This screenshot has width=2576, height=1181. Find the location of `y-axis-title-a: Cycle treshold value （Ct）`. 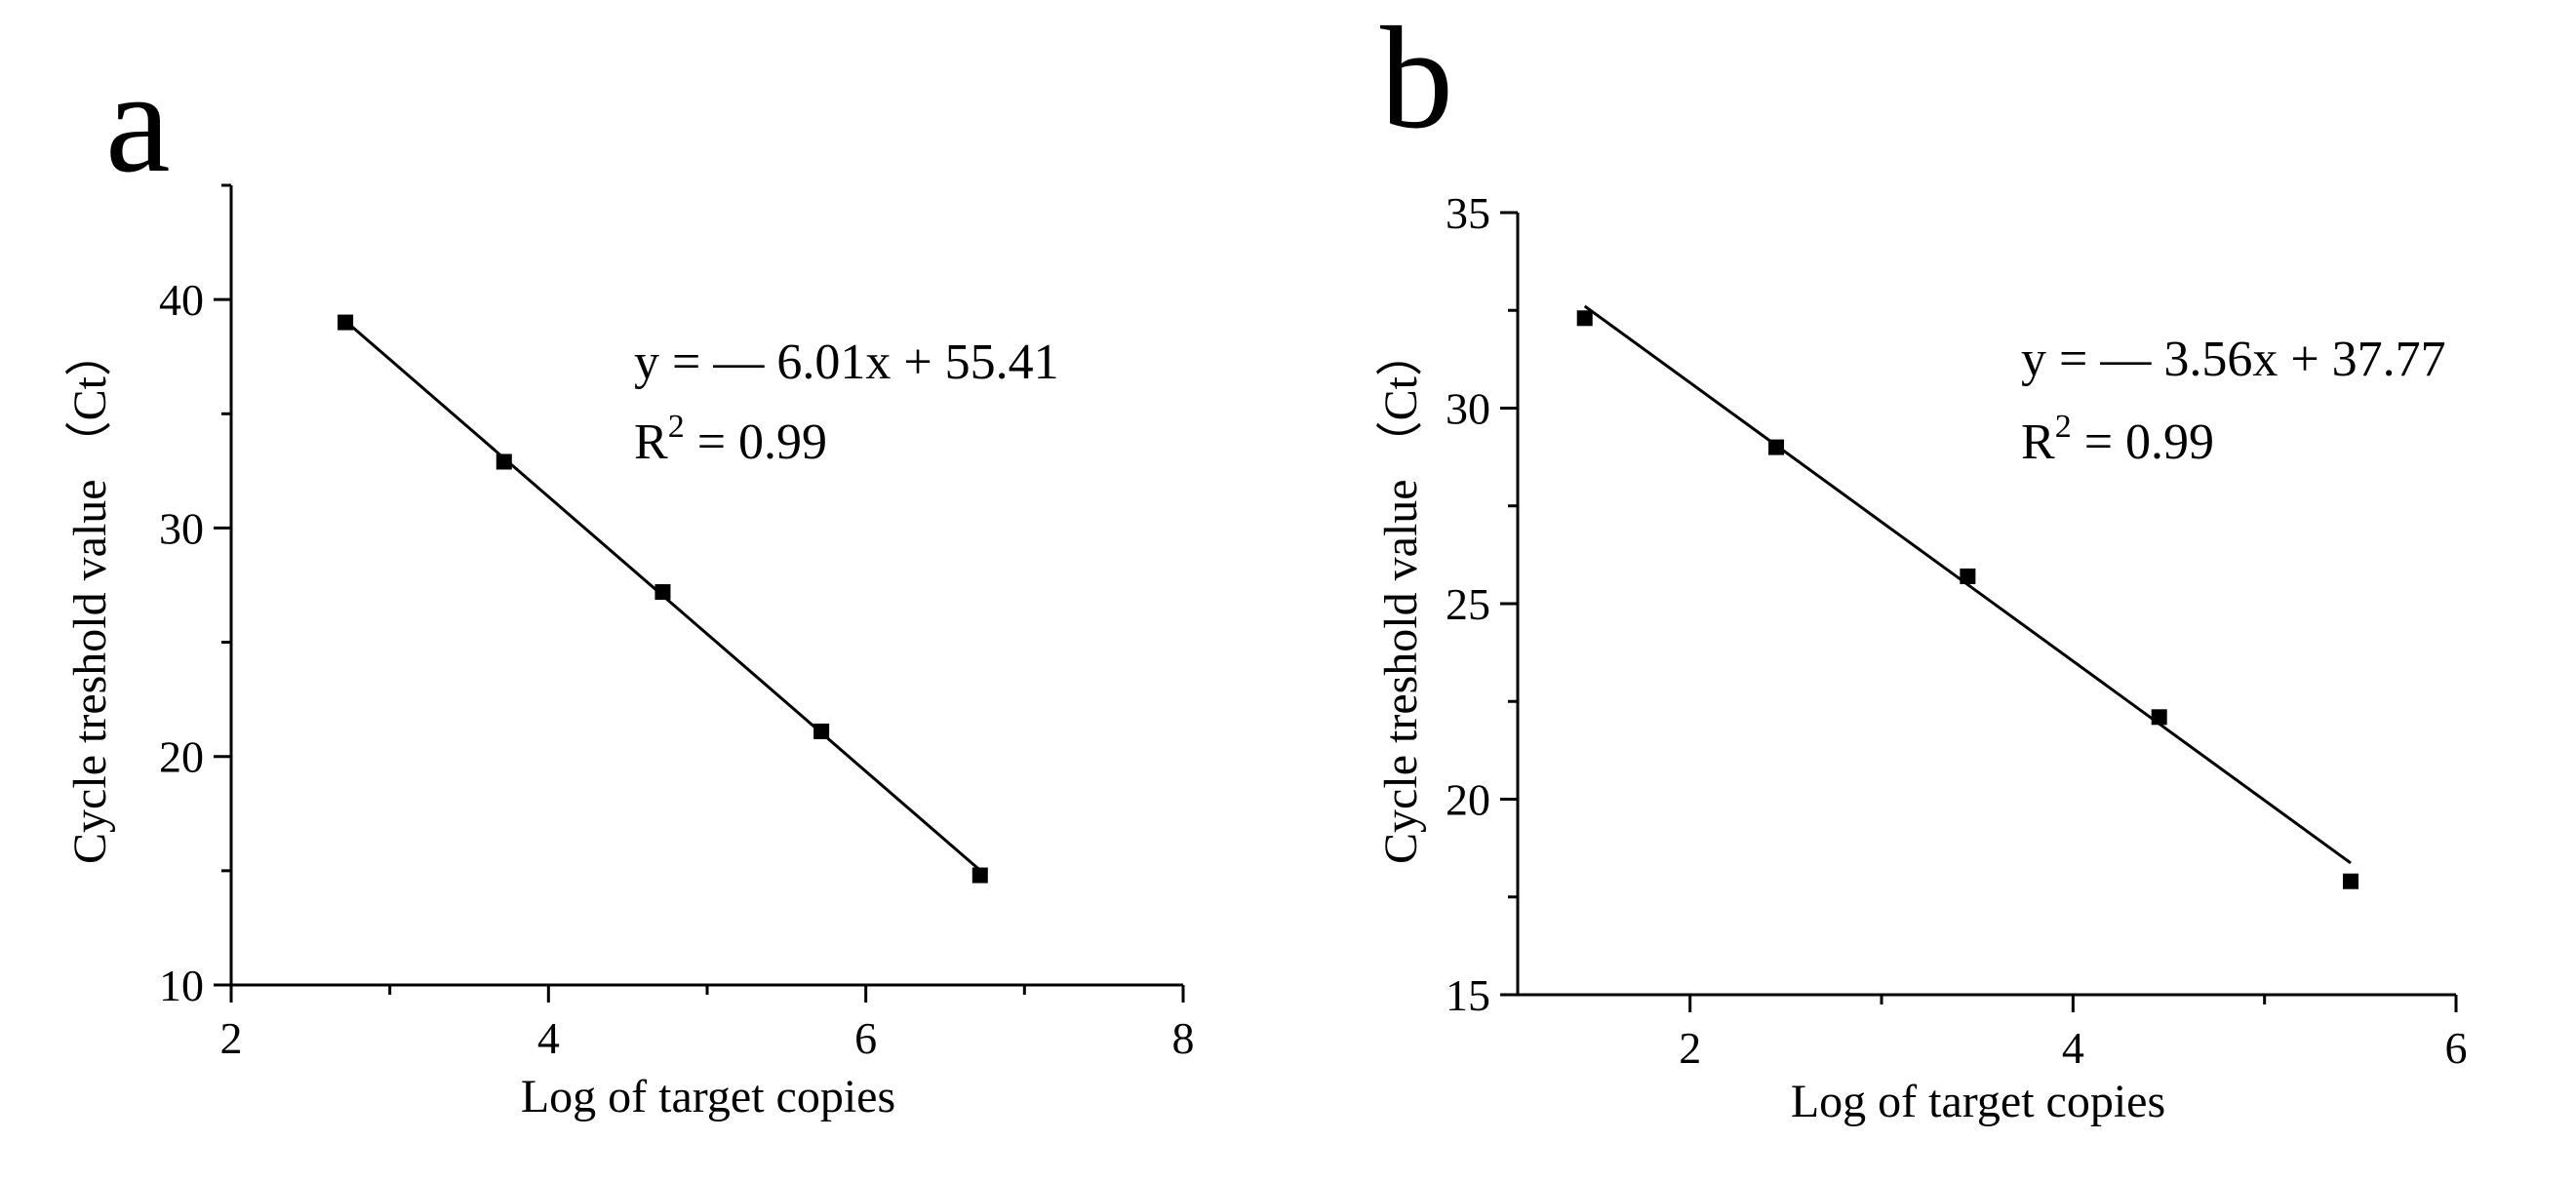

y-axis-title-a: Cycle treshold value （Ct） is located at coordinates (90, 597).